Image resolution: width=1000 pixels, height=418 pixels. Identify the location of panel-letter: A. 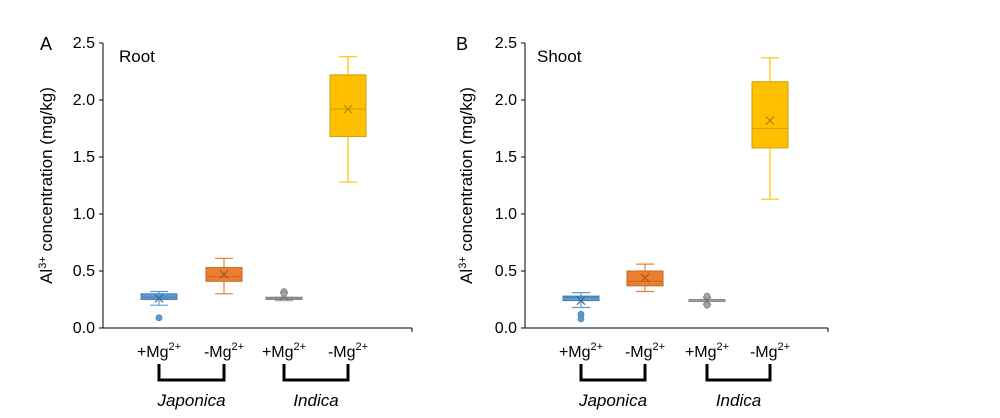
(46, 44).